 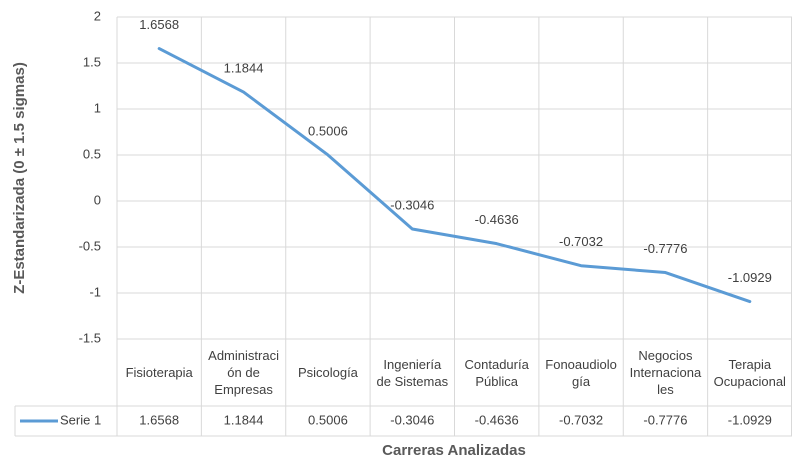 What do you see at coordinates (412, 419) in the screenshot?
I see `table-value: -0.3046` at bounding box center [412, 419].